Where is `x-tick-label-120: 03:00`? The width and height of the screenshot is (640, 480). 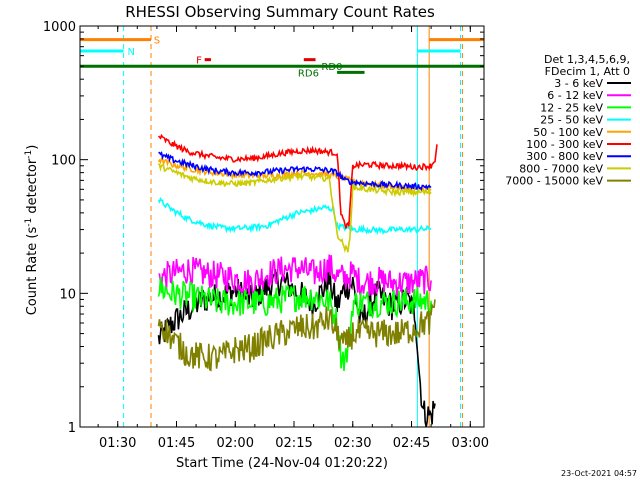 x-tick-label-120: 03:00 is located at coordinates (470, 443).